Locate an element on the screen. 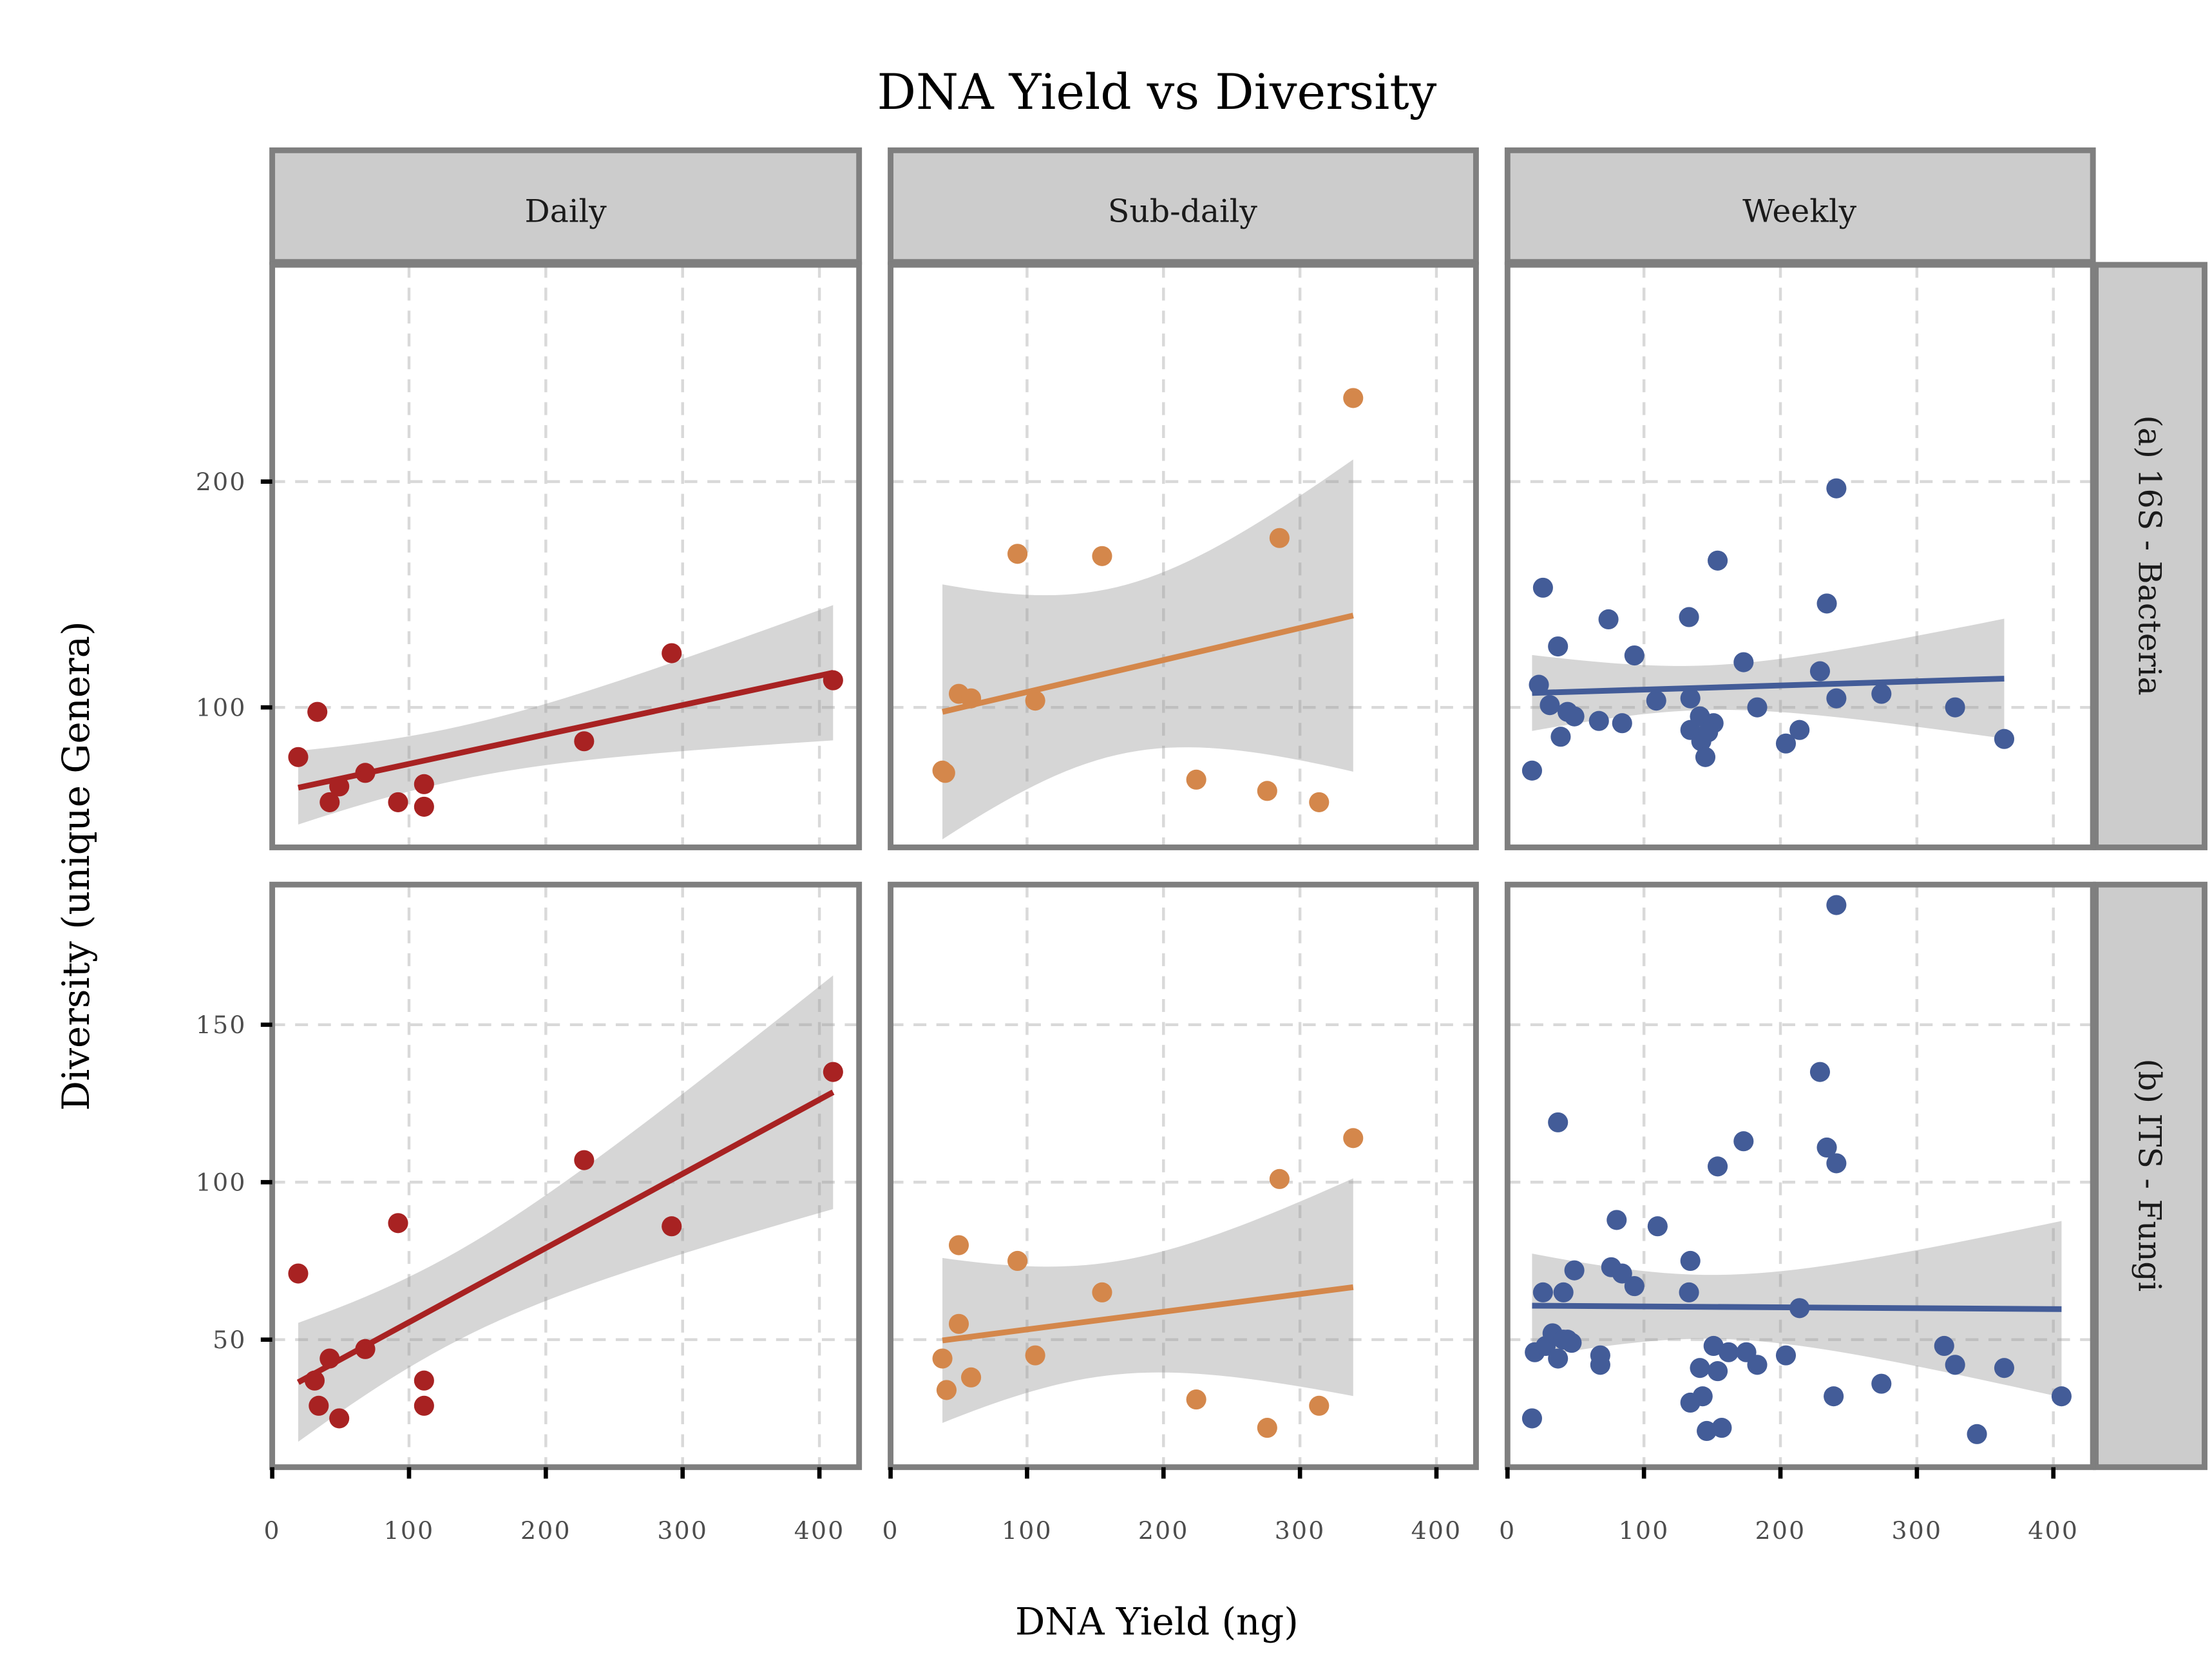 The height and width of the screenshot is (1669, 2212). row-strip-16s-bacteria: (a) 16S - Bacteria is located at coordinates (2150, 556).